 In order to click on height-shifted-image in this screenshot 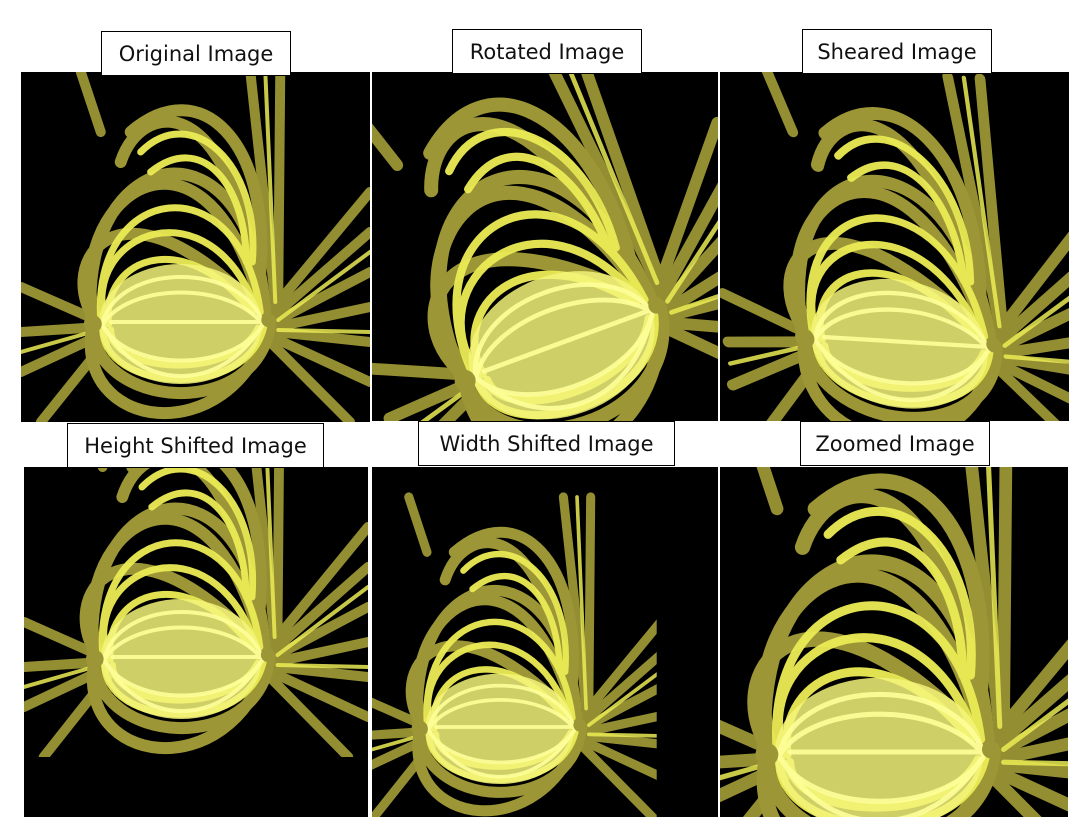, I will do `click(196, 642)`.